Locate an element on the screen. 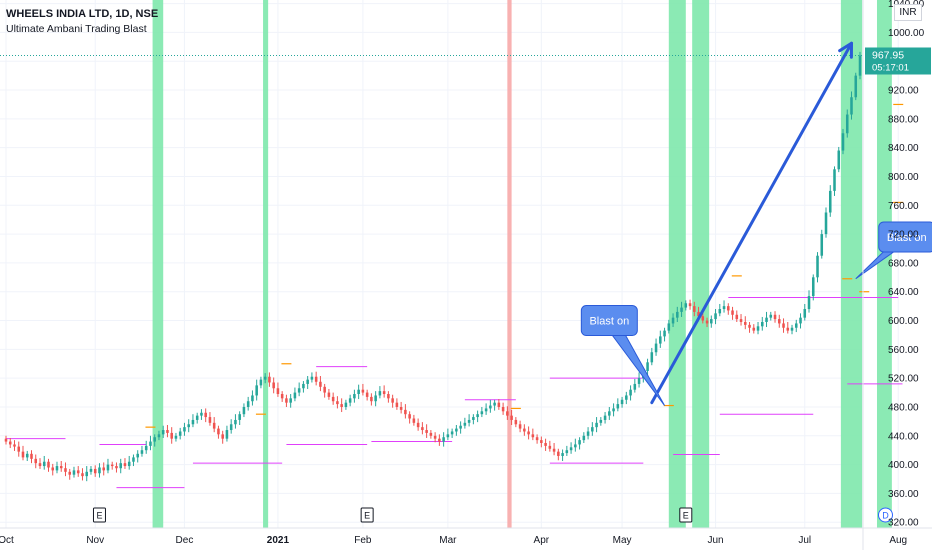 The height and width of the screenshot is (550, 932). y-tick-label: 400.00 is located at coordinates (903, 465).